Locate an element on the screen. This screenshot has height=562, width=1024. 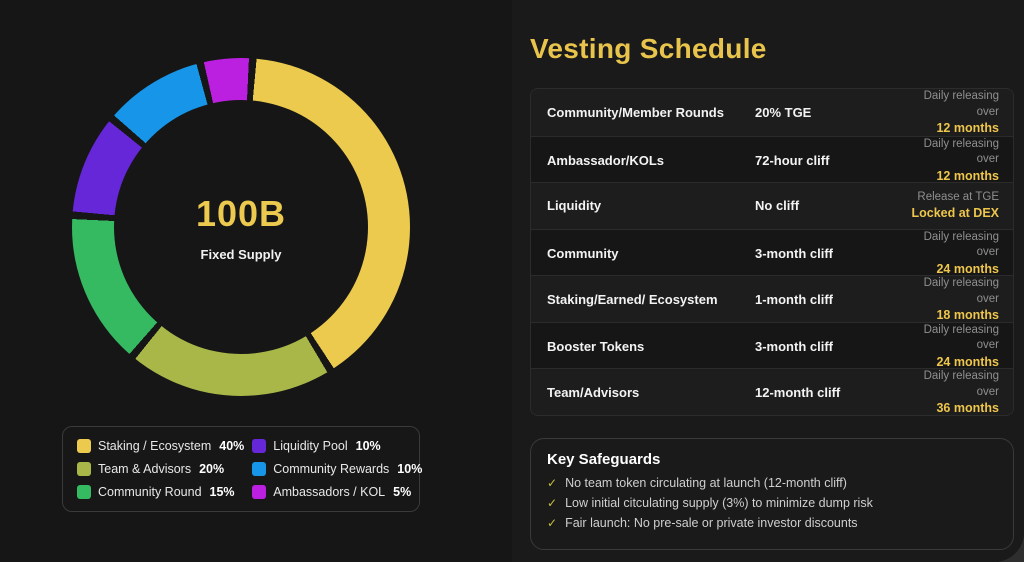
vesting-release: Release at TGE Locked at DEX is located at coordinates (951, 206).